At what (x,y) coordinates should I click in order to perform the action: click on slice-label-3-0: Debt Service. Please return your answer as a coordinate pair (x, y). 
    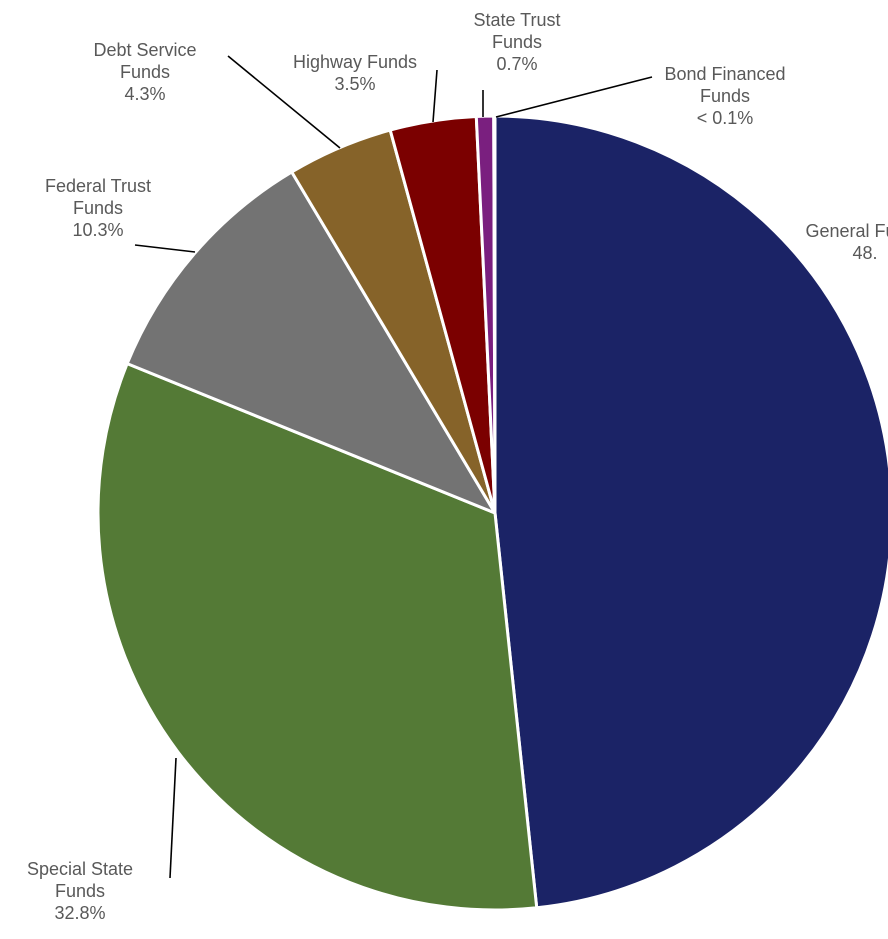
    Looking at the image, I should click on (144, 50).